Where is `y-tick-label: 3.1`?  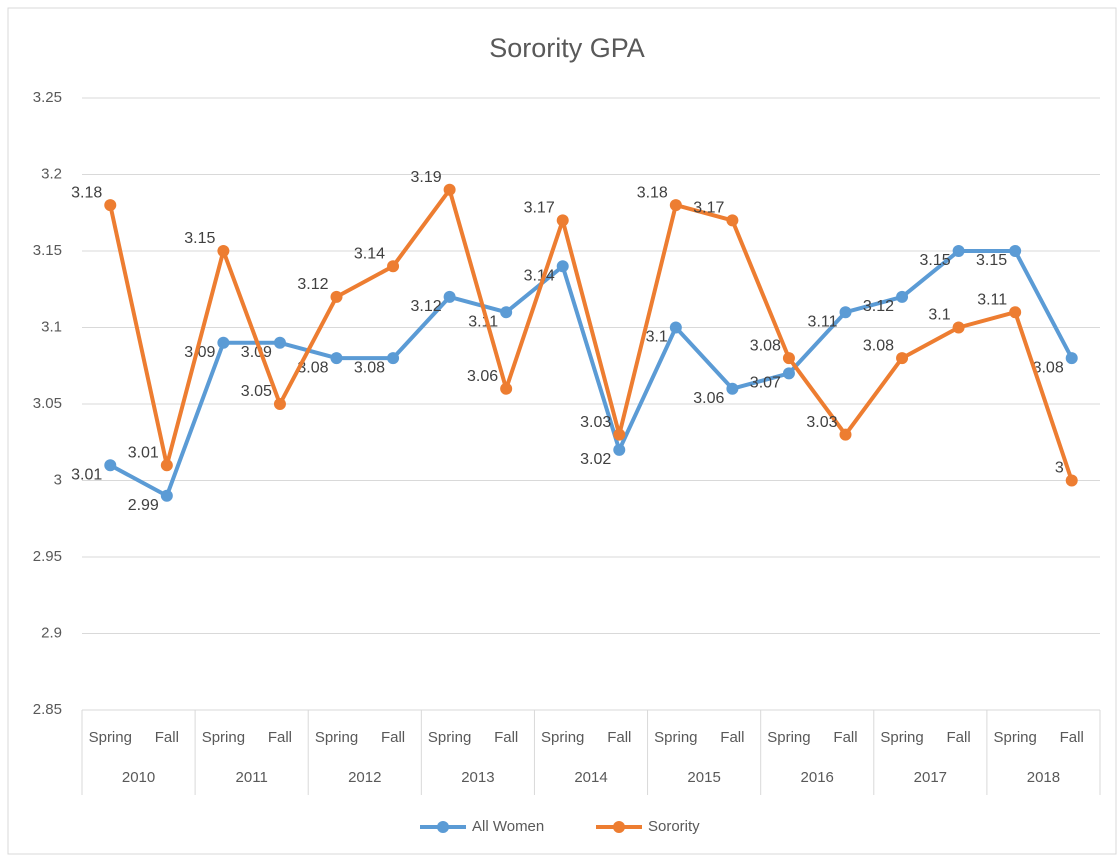
y-tick-label: 3.1 is located at coordinates (51, 326).